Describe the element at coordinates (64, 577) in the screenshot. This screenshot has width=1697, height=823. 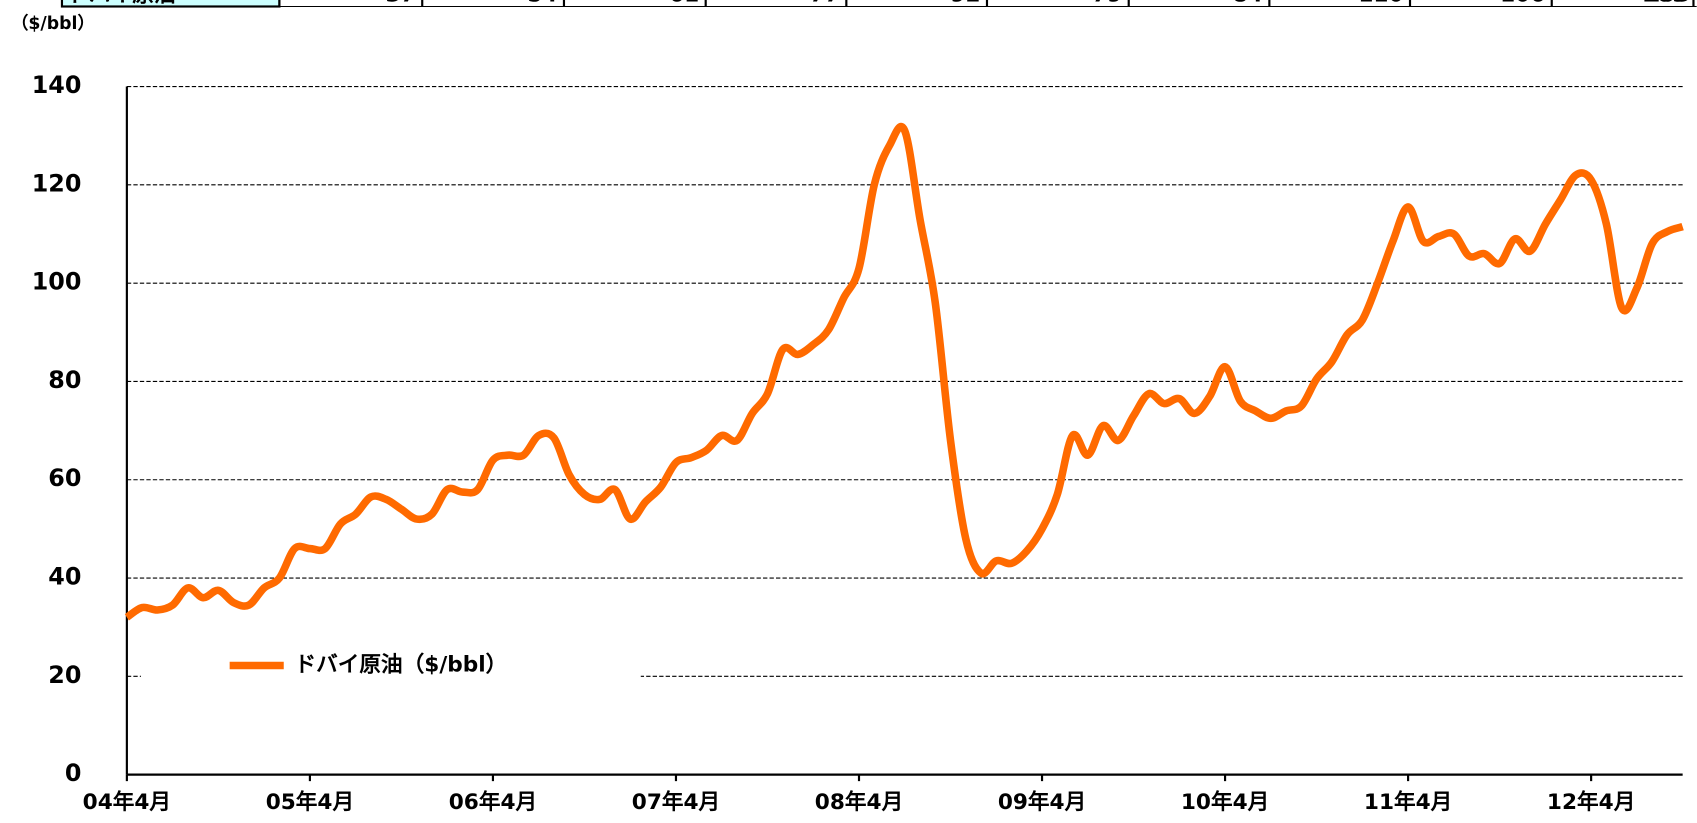
I see `y-tick-label: 40` at that location.